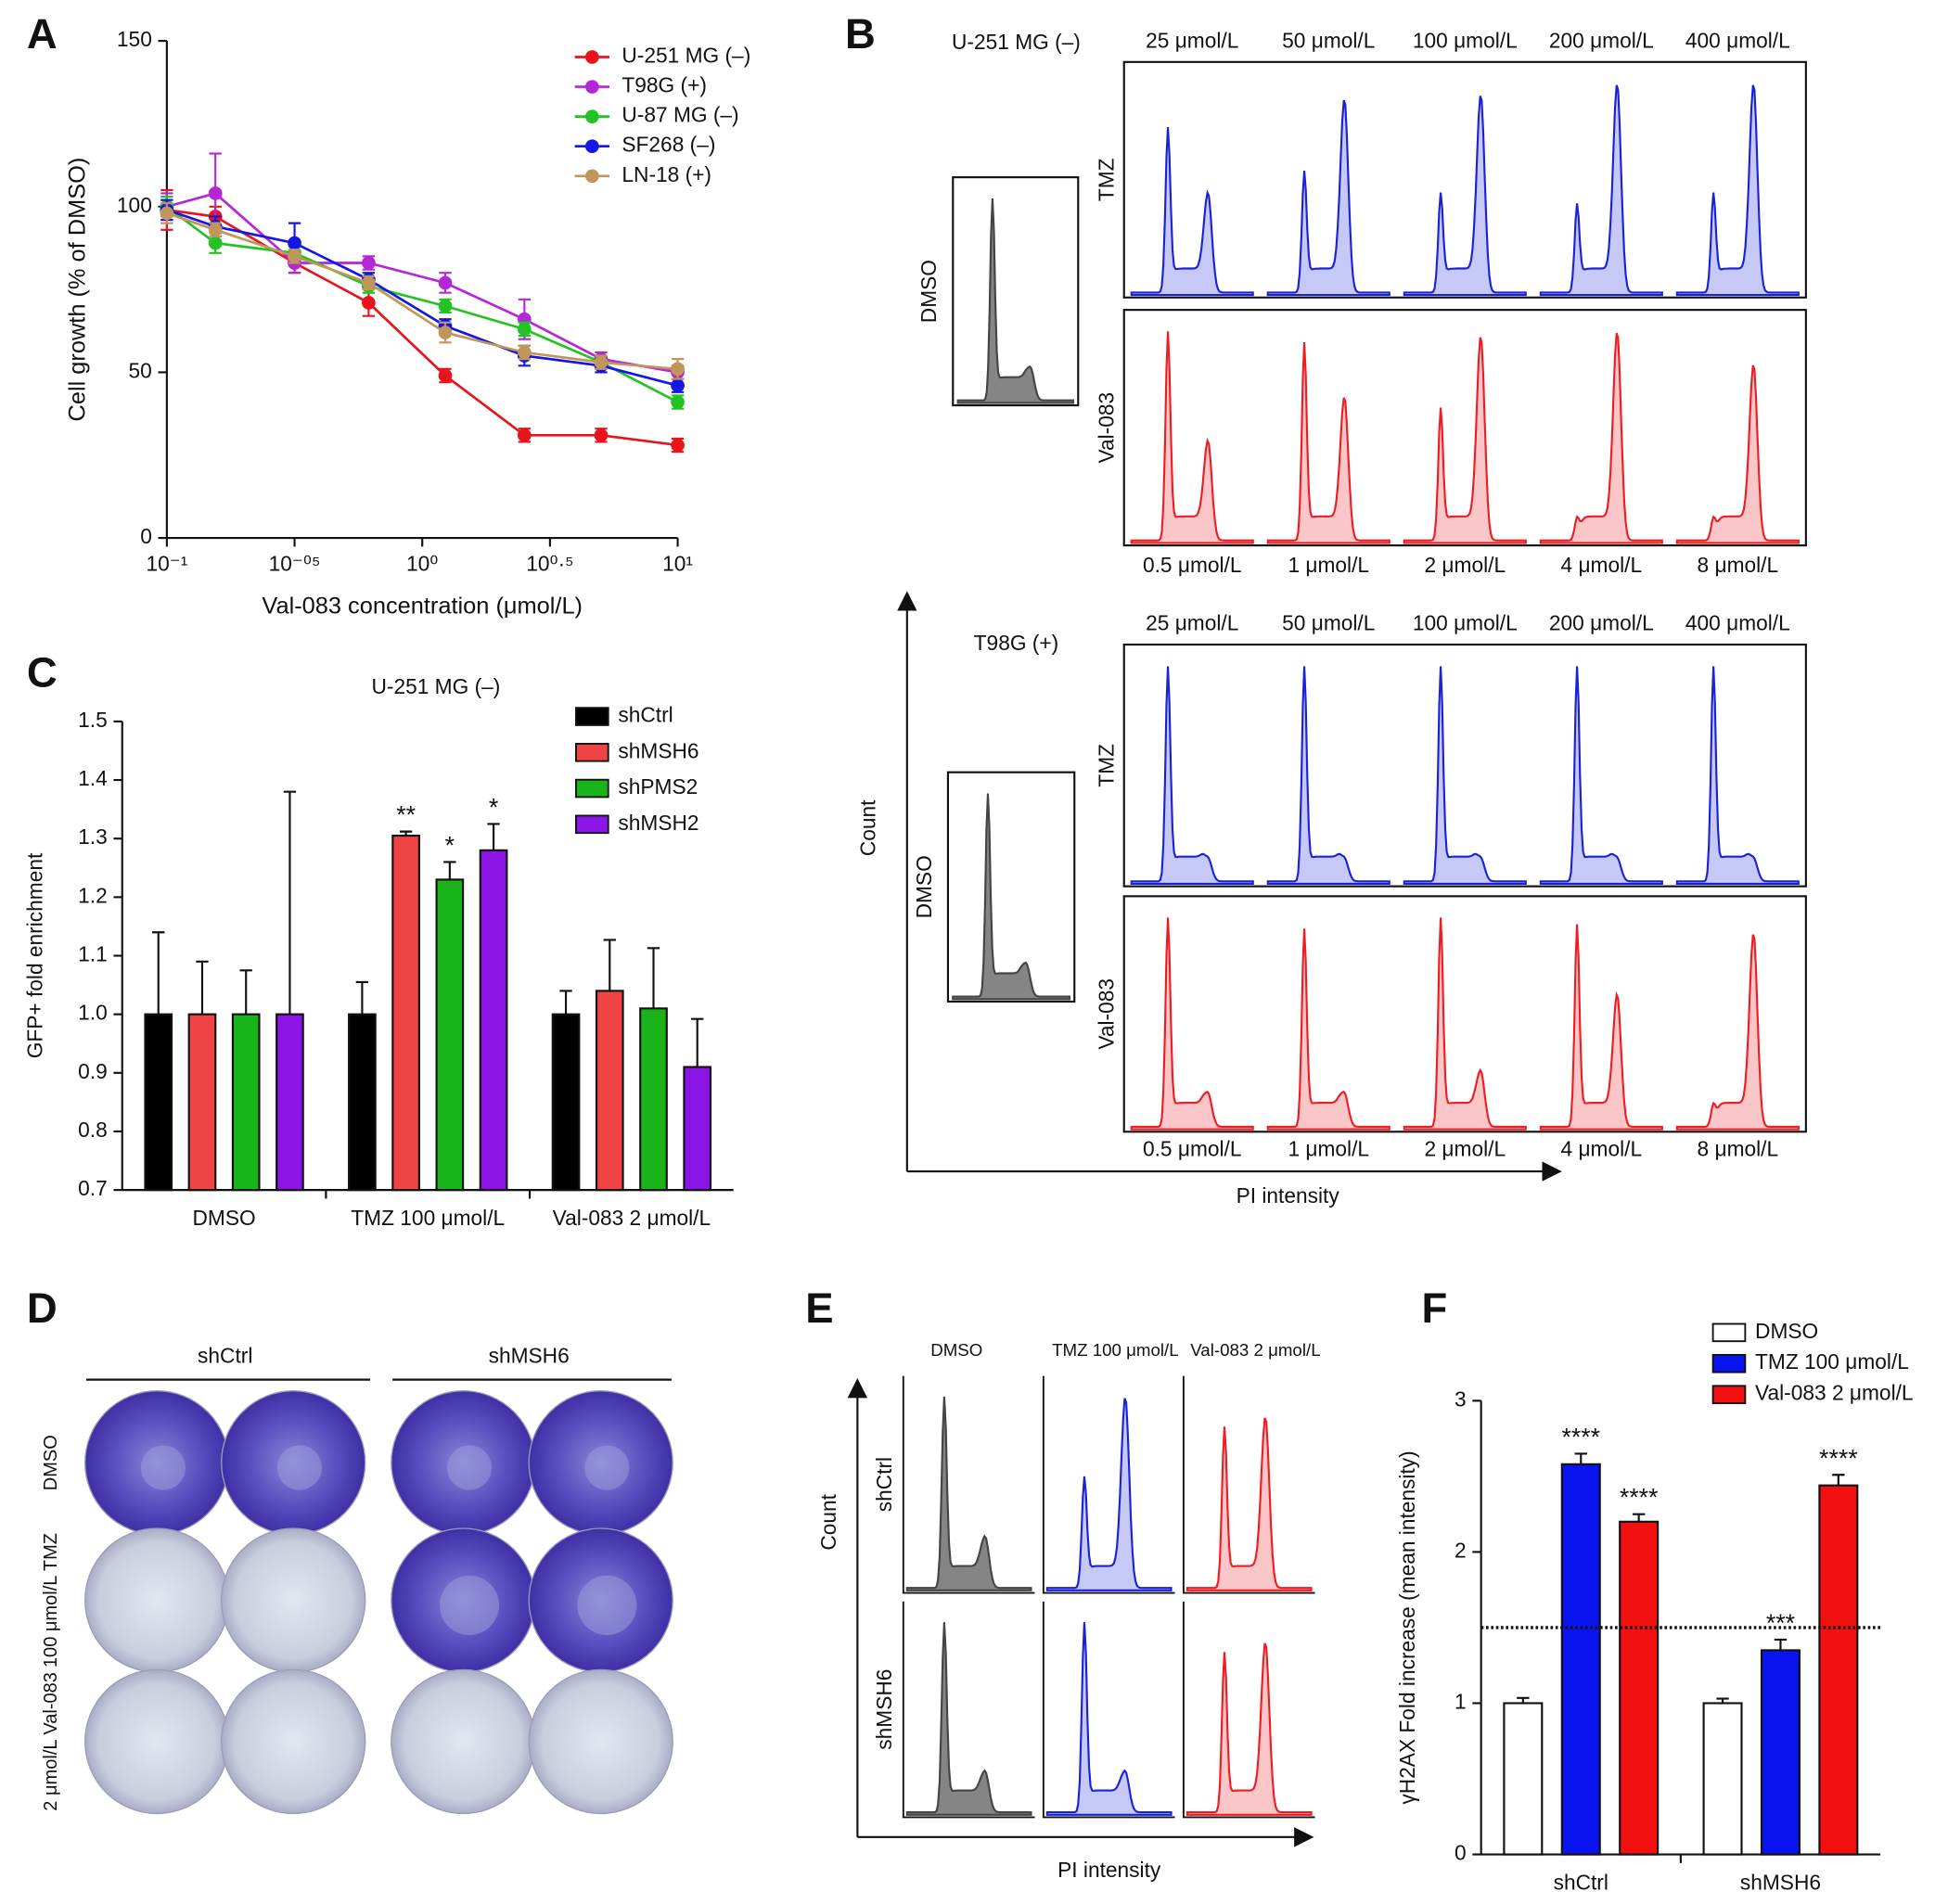 The height and width of the screenshot is (1904, 1948). I want to click on axis-label: PI intensity, so click(1109, 1870).